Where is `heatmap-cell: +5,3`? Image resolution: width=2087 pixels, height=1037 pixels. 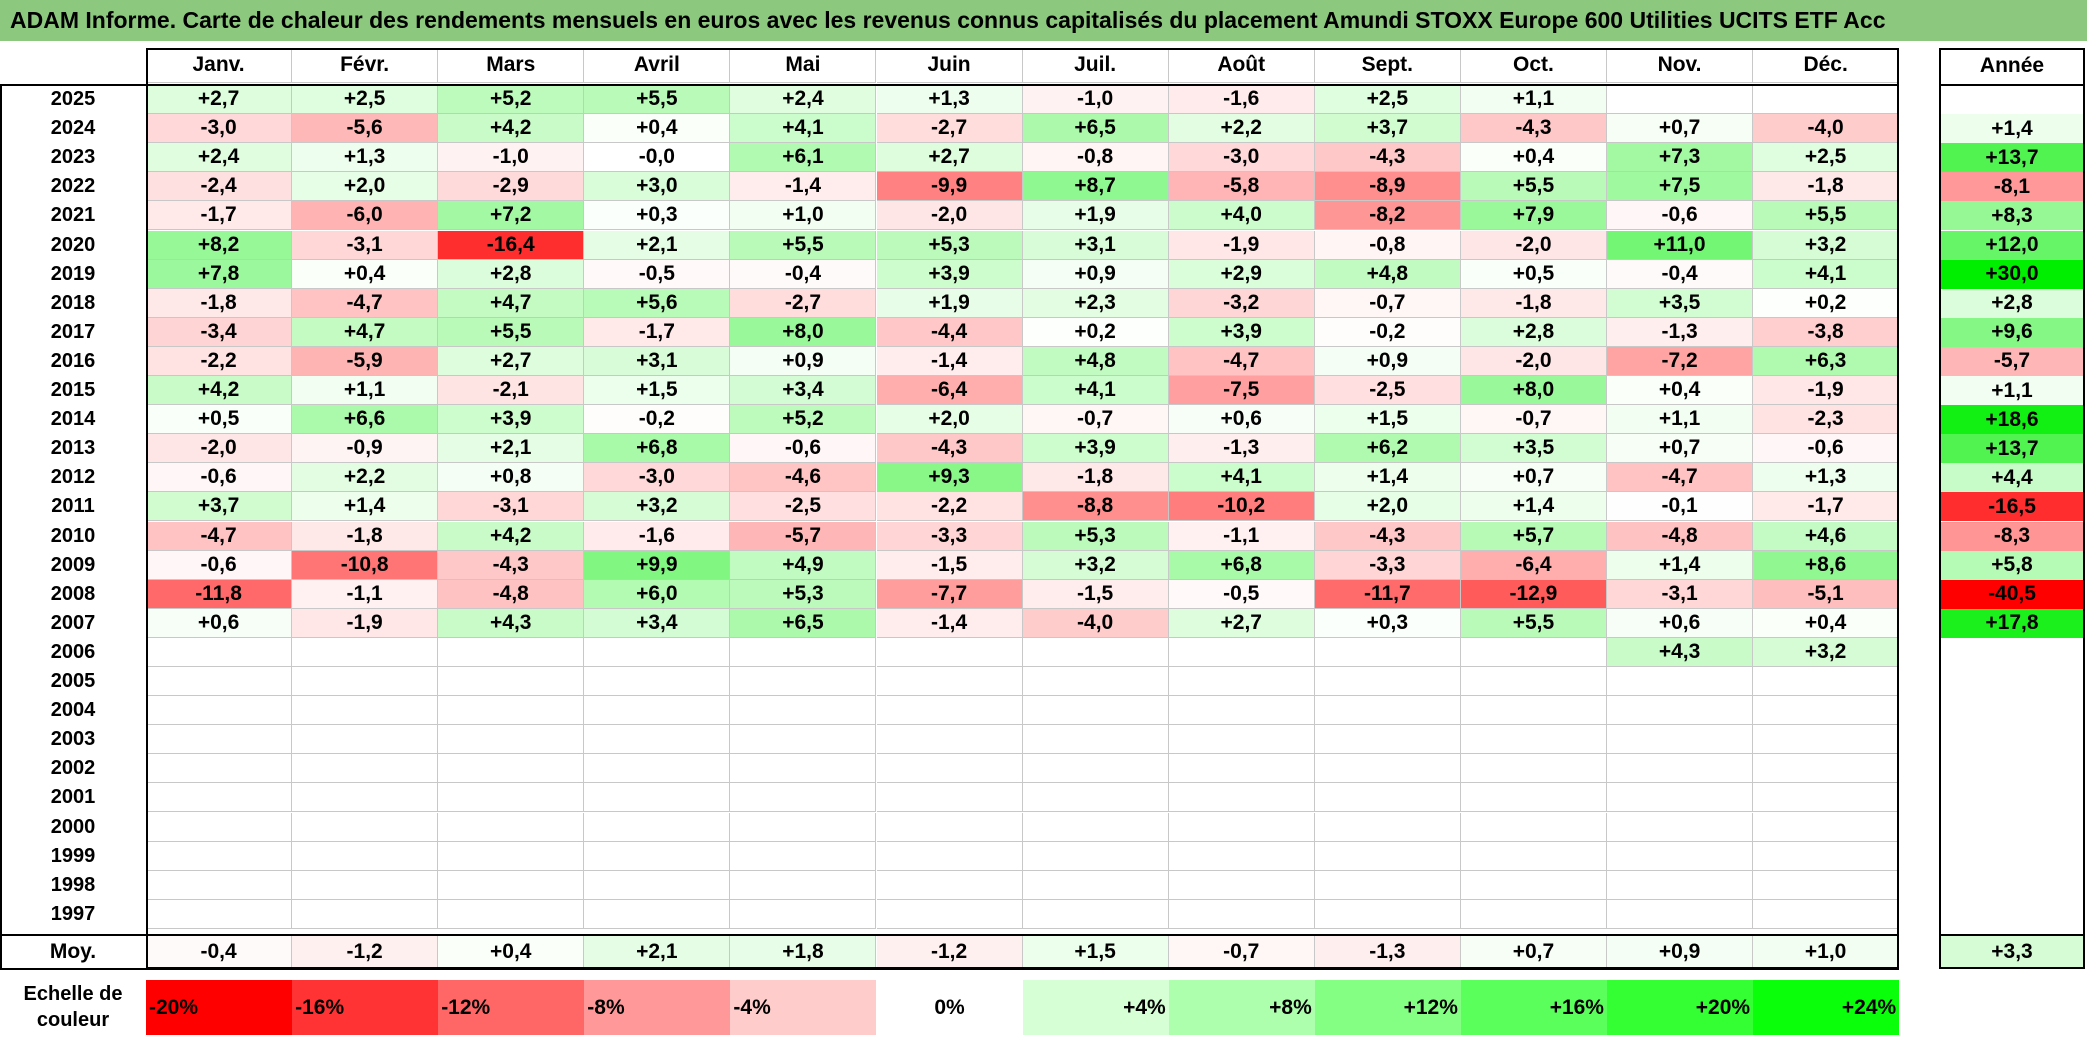
heatmap-cell: +5,3 is located at coordinates (1095, 536).